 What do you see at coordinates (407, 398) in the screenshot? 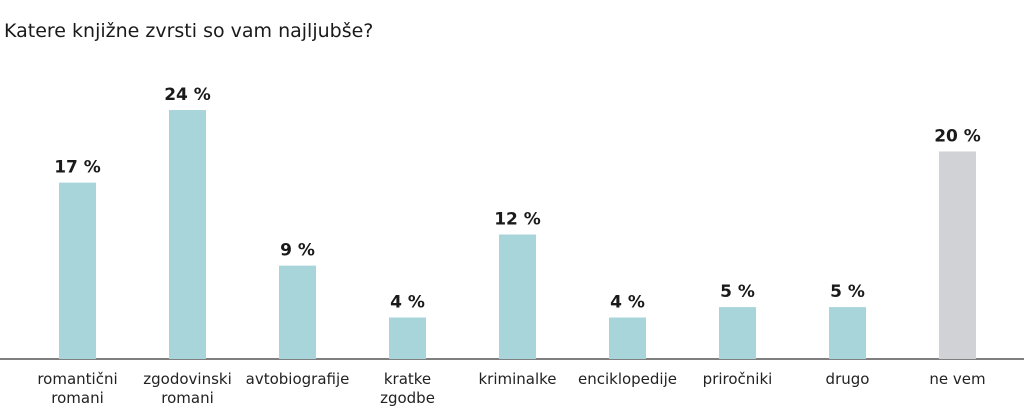
I see `category-label-line: zgodbe` at bounding box center [407, 398].